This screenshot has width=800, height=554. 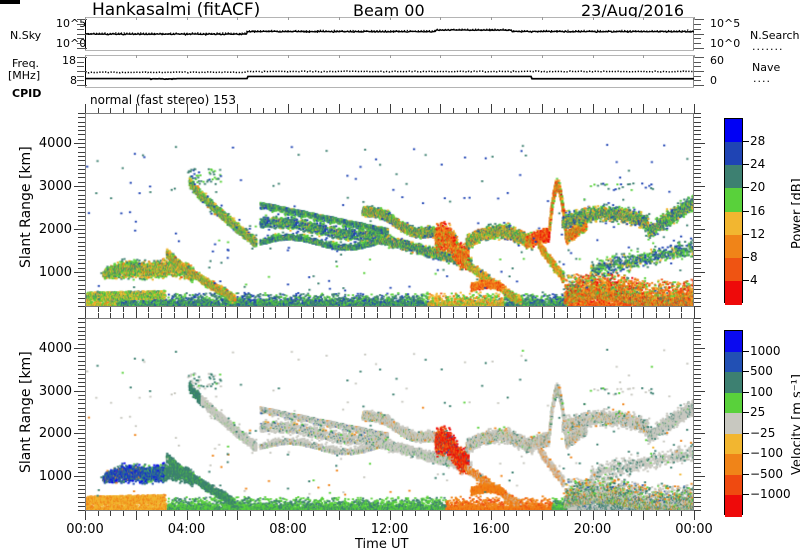 What do you see at coordinates (733, 423) in the screenshot?
I see `velocity-colorbar` at bounding box center [733, 423].